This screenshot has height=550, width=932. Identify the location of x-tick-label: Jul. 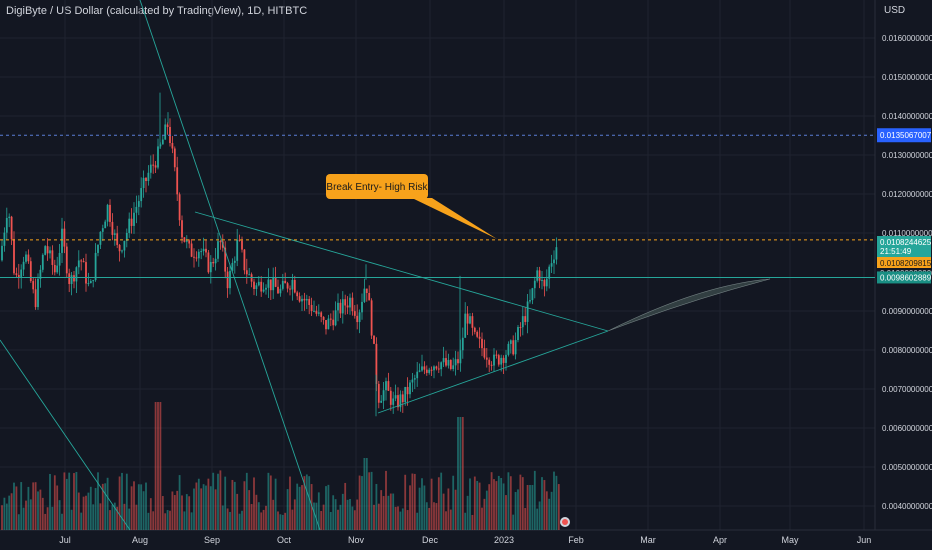
(65, 540).